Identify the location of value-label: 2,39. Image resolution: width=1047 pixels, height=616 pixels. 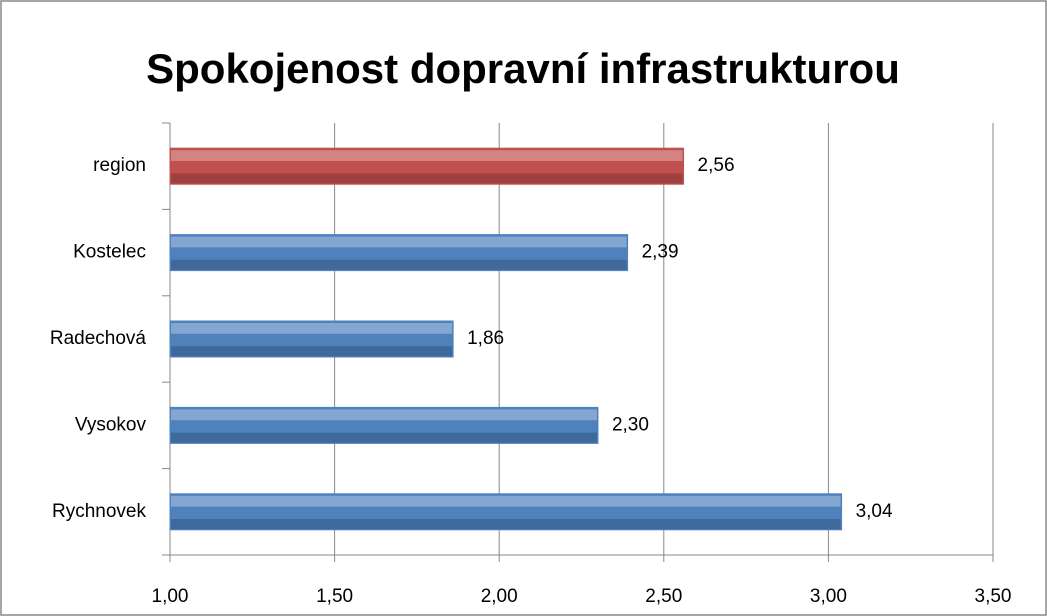
(660, 252).